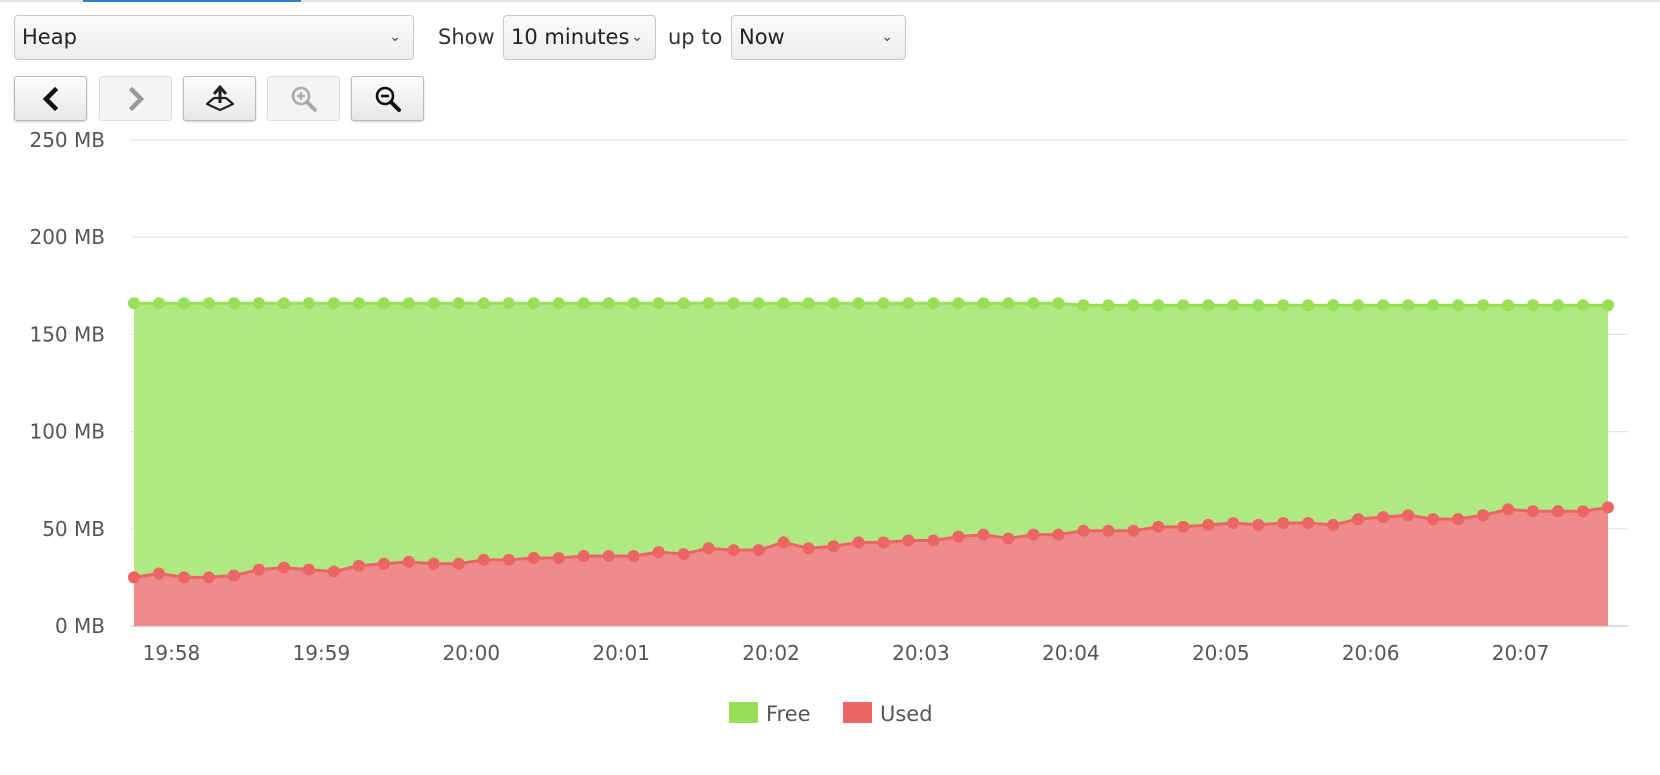  Describe the element at coordinates (67, 334) in the screenshot. I see `y-tick-label: 150 MB` at that location.